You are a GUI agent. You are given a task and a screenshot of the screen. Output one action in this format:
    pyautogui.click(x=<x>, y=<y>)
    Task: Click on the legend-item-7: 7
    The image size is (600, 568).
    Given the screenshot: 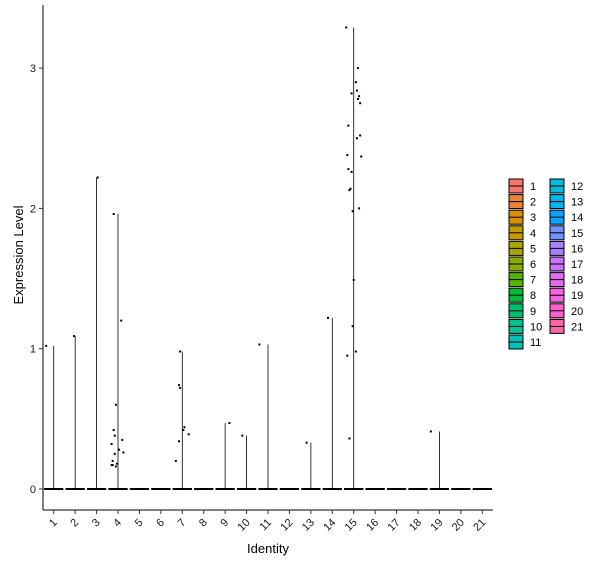 What is the action you would take?
    pyautogui.click(x=522, y=280)
    